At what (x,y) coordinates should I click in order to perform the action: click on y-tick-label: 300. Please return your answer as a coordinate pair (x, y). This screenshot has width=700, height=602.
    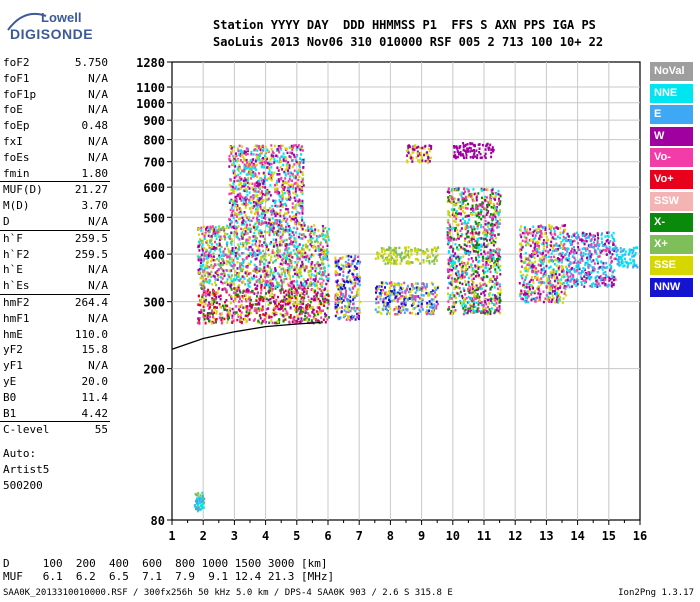
    Looking at the image, I should click on (154, 303).